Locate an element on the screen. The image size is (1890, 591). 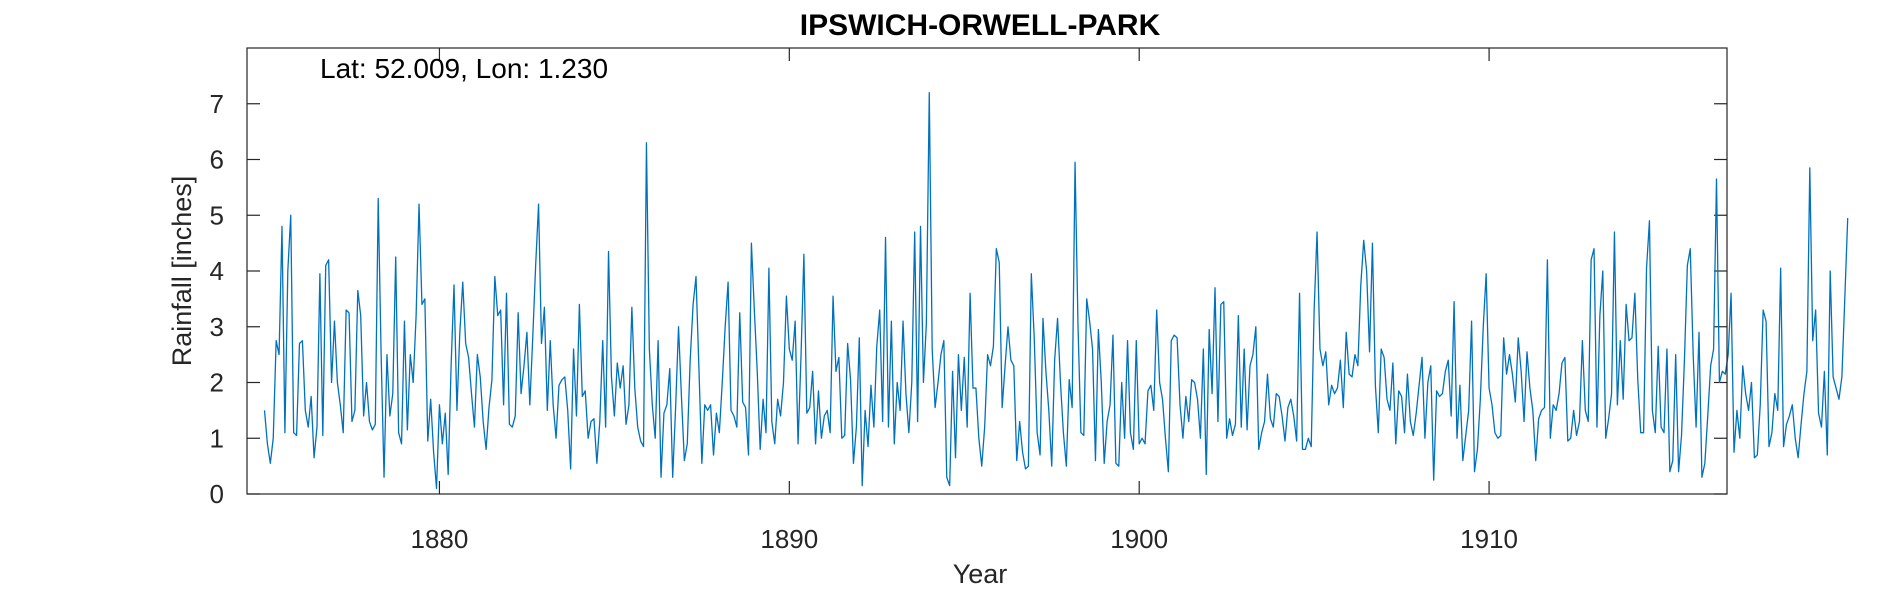
y-tick-label: 0 is located at coordinates (217, 494).